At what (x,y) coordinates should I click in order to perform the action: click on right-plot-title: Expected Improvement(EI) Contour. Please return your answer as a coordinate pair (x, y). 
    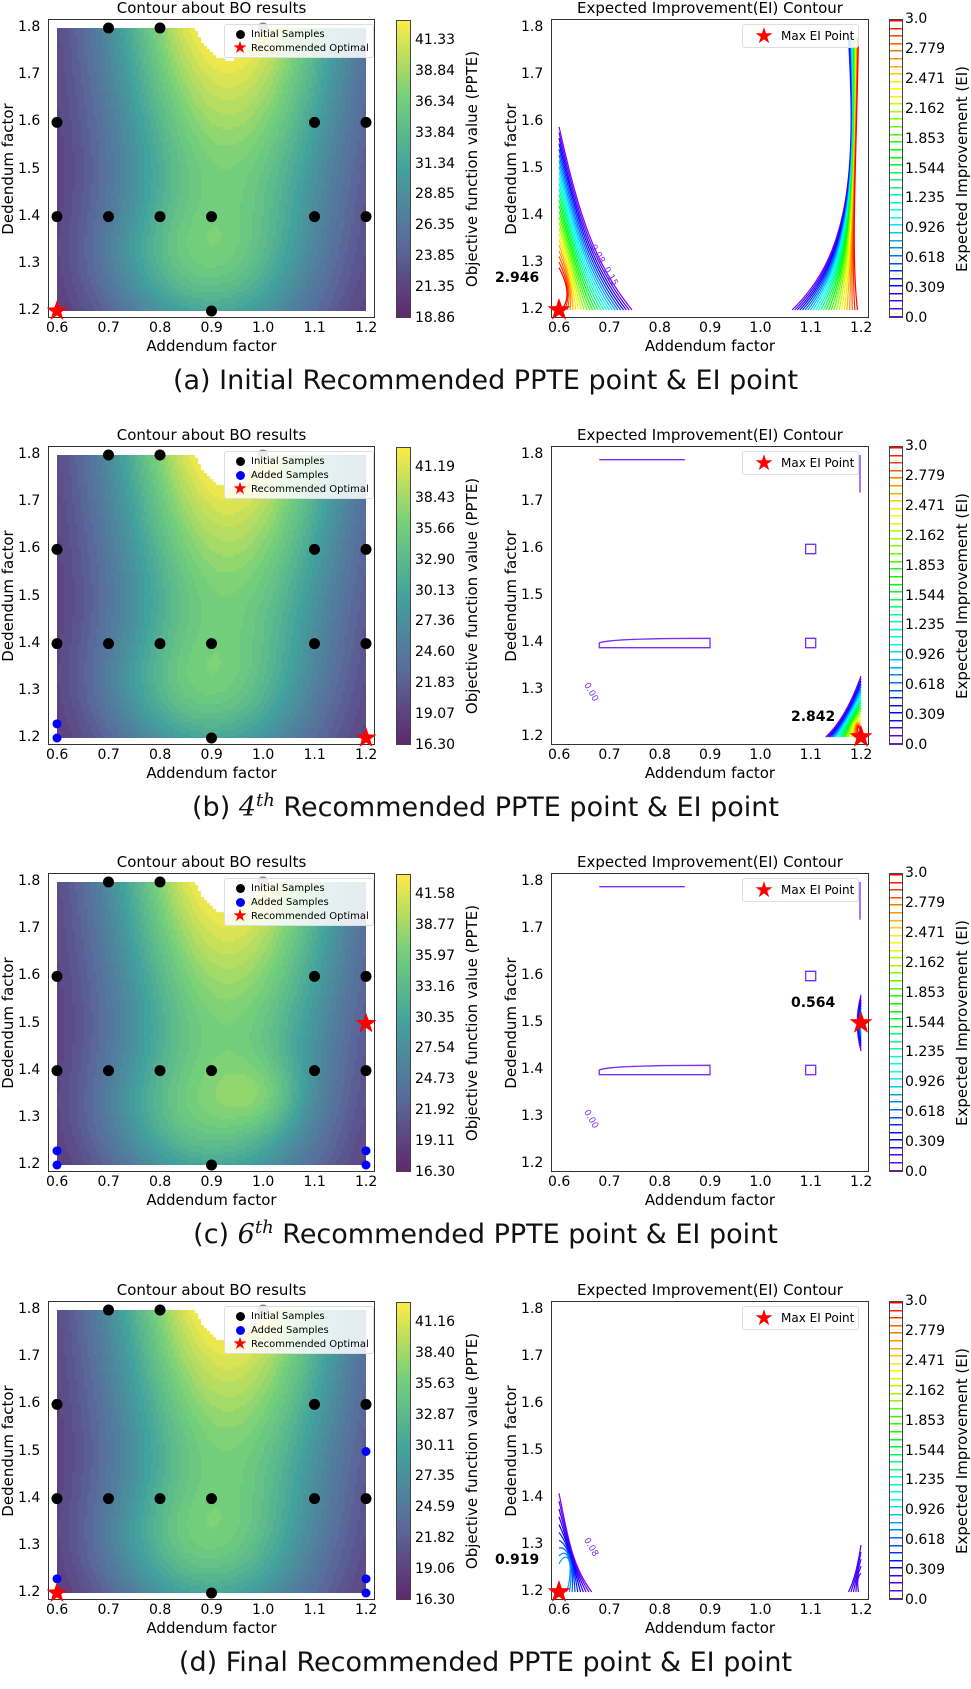
    Looking at the image, I should click on (710, 862).